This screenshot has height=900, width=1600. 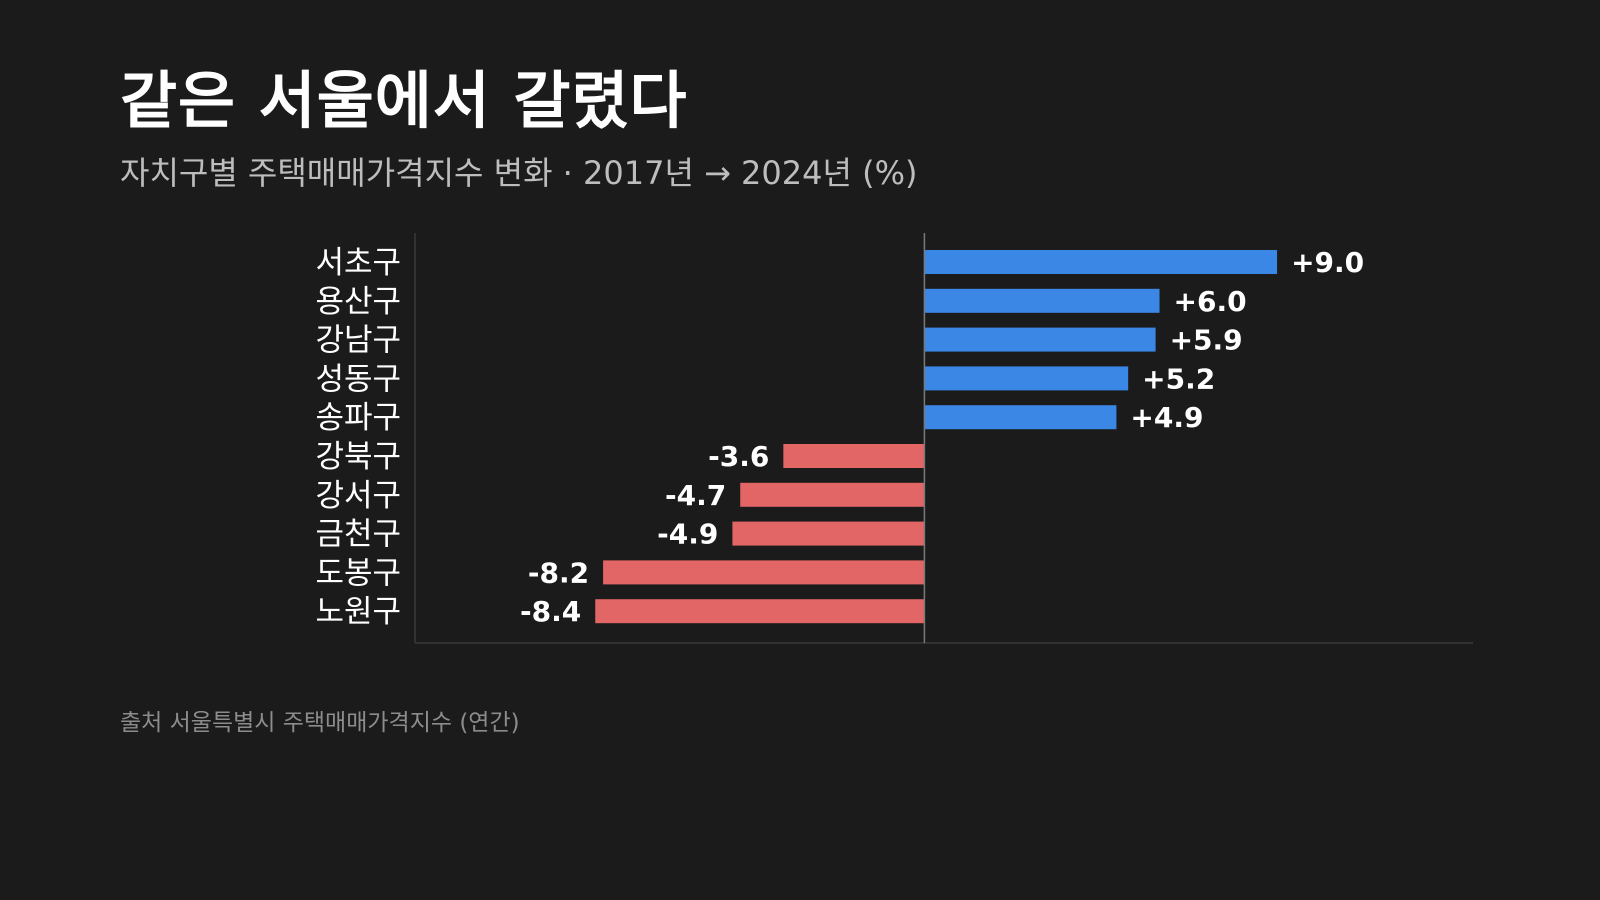 What do you see at coordinates (358, 418) in the screenshot?
I see `category-label: 송파구` at bounding box center [358, 418].